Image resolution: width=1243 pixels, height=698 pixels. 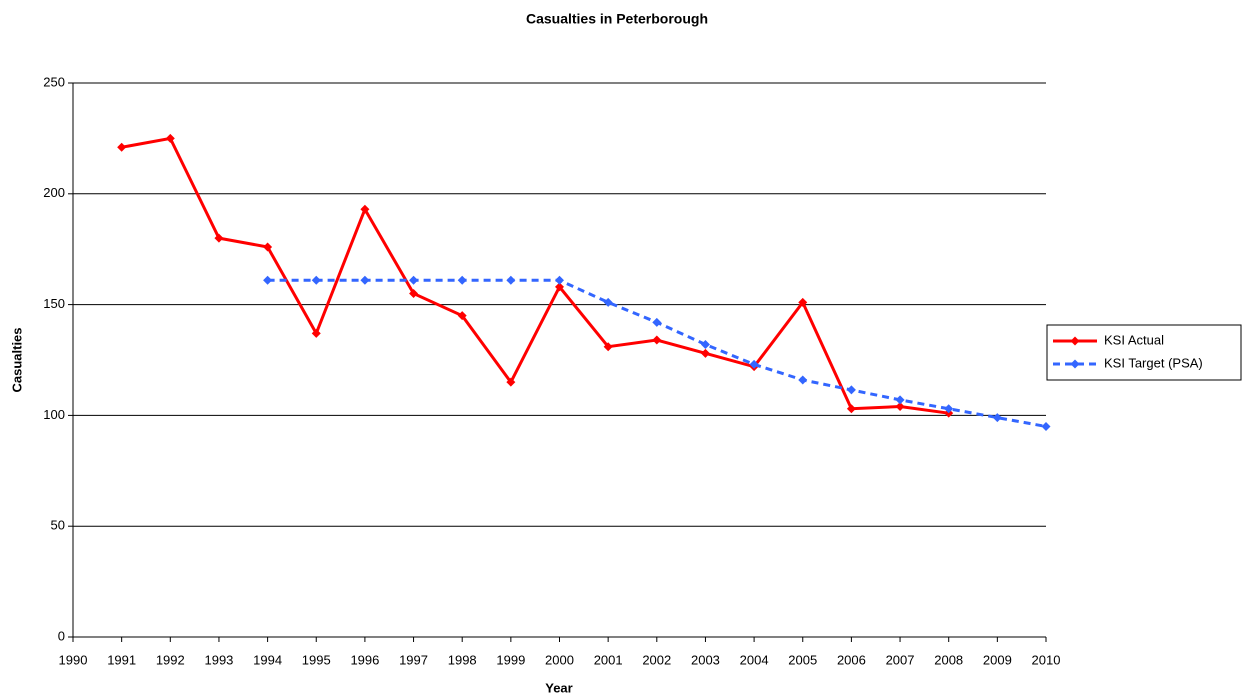 What do you see at coordinates (58, 525) in the screenshot?
I see `y-tick-label: 50` at bounding box center [58, 525].